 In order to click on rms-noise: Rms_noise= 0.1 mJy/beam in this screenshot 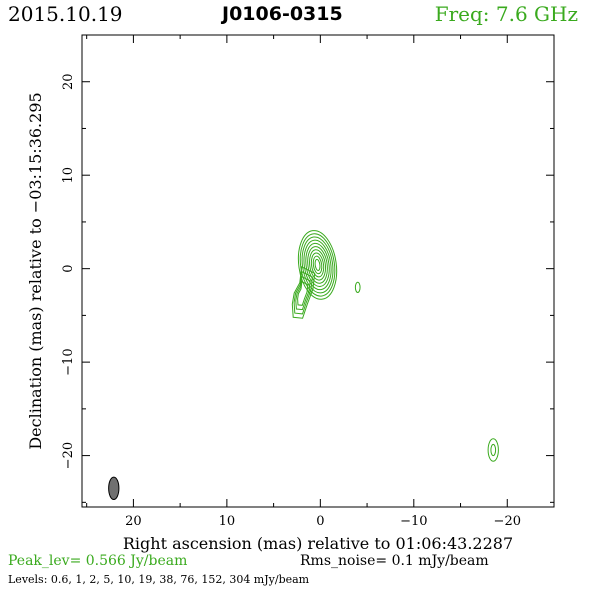, I will do `click(394, 561)`.